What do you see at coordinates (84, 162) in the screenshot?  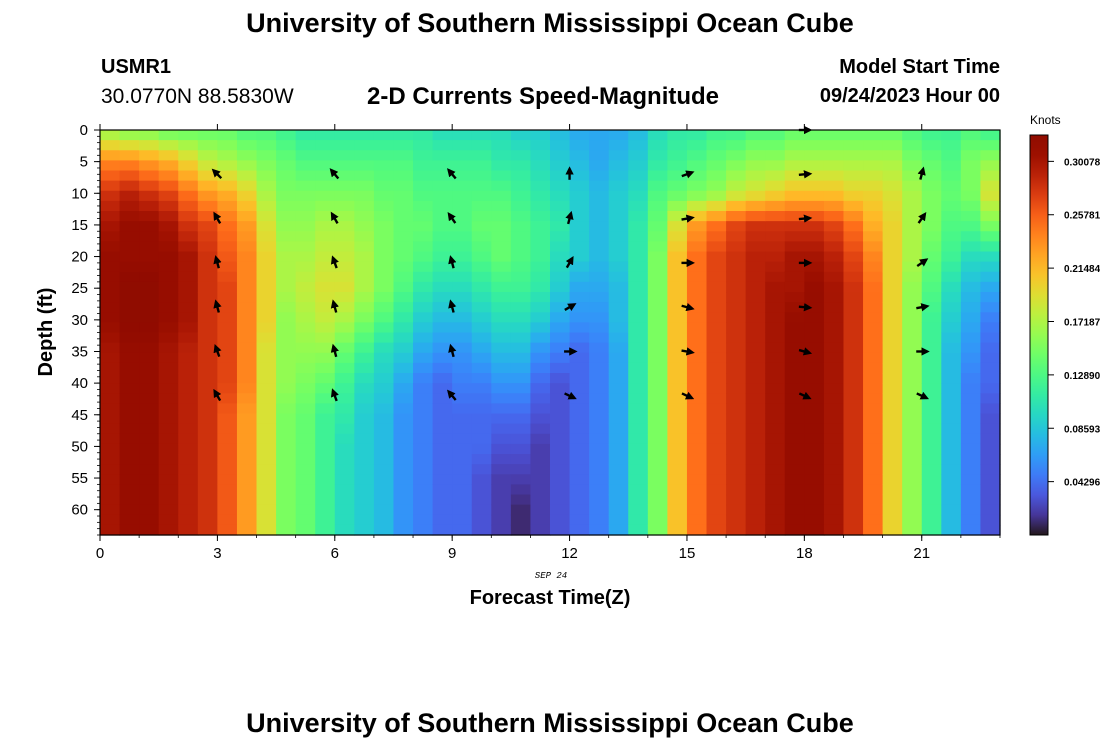 I see `y-tick-label: 5` at bounding box center [84, 162].